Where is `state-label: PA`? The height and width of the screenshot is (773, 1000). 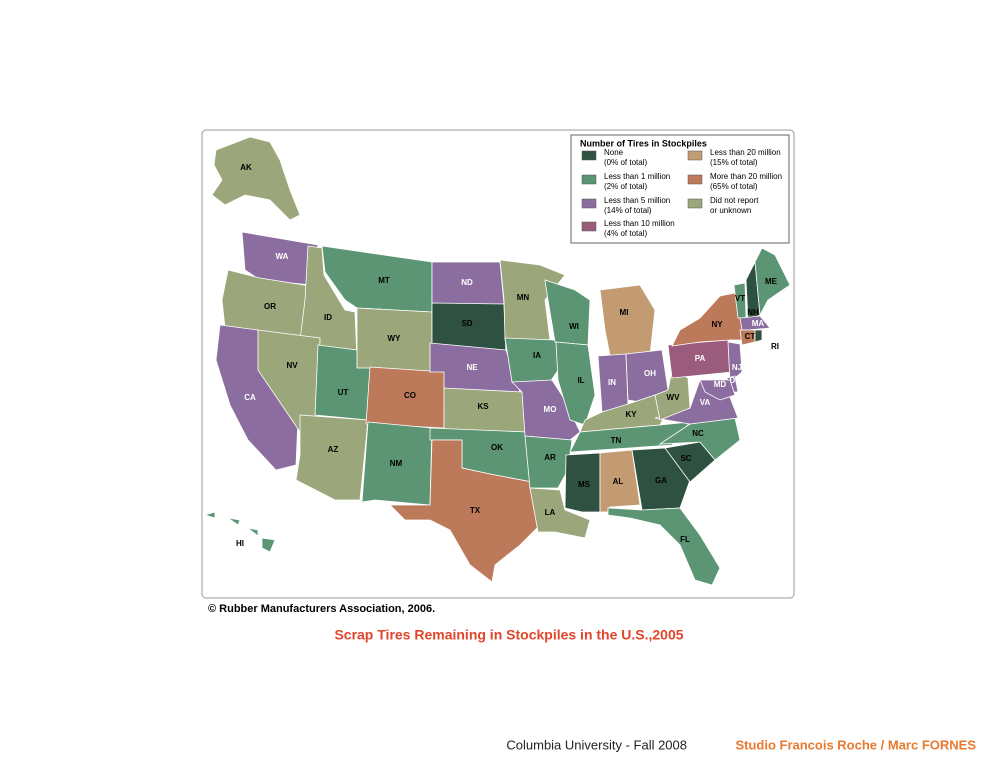
state-label: PA is located at coordinates (700, 358).